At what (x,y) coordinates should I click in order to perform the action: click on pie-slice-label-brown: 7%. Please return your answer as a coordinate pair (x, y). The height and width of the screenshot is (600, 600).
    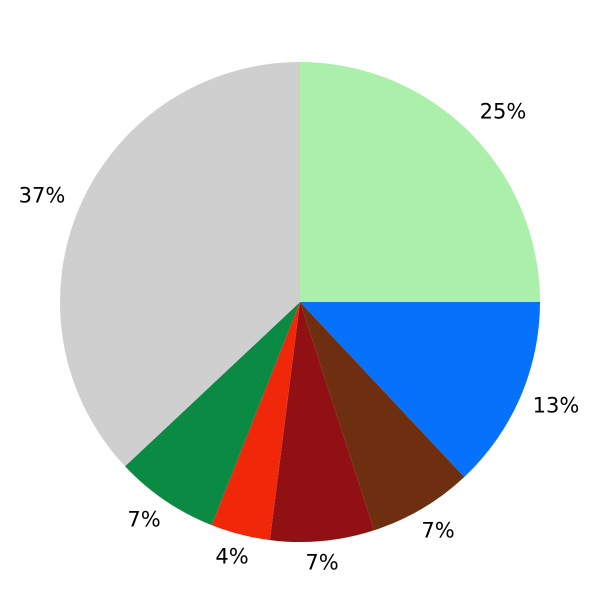
    Looking at the image, I should click on (438, 530).